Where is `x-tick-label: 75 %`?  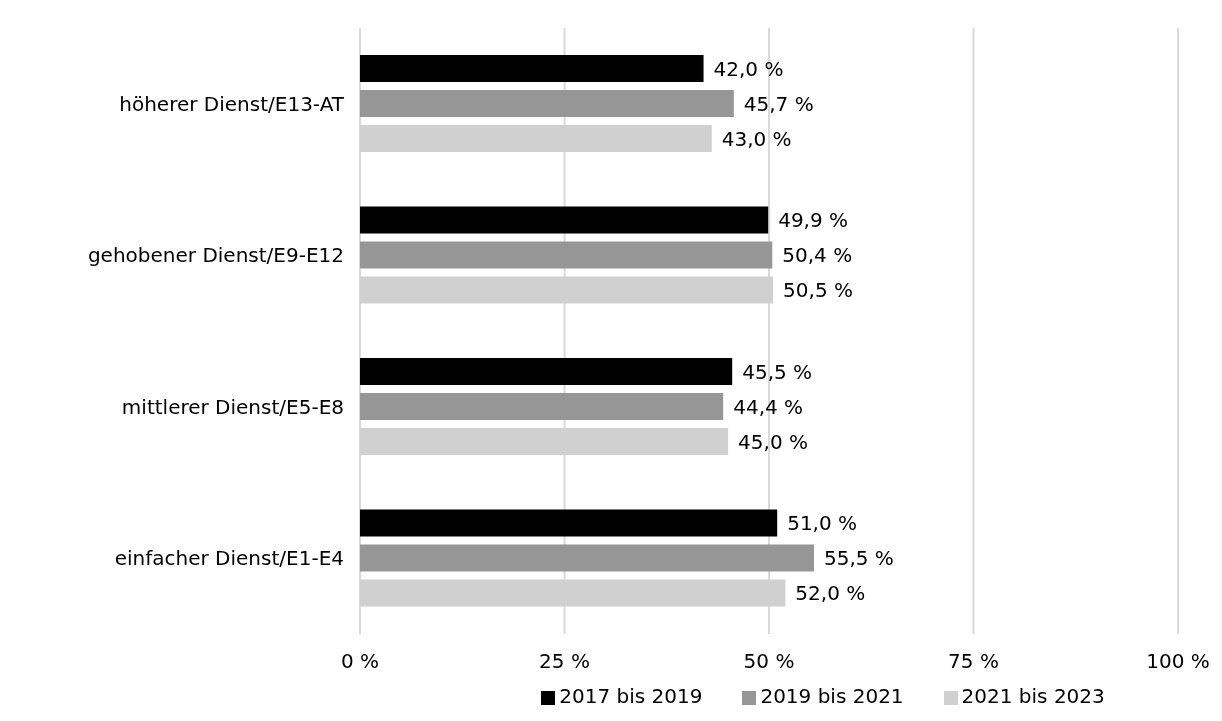
x-tick-label: 75 % is located at coordinates (973, 661).